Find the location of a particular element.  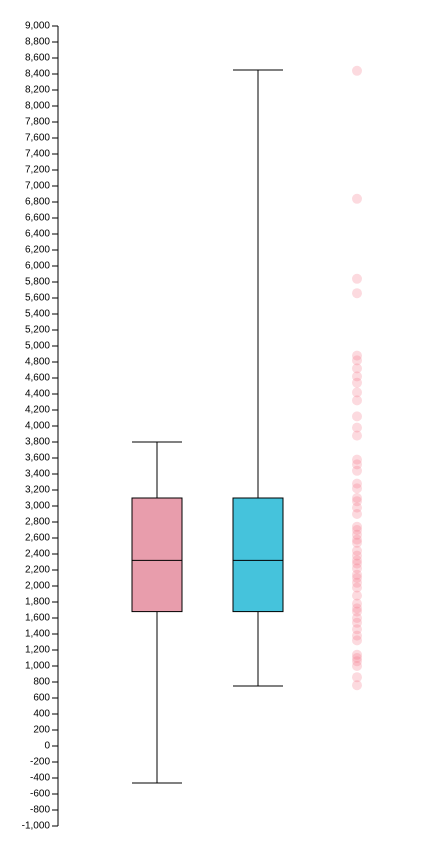

y-tick-label: 6,800 is located at coordinates (37, 202).